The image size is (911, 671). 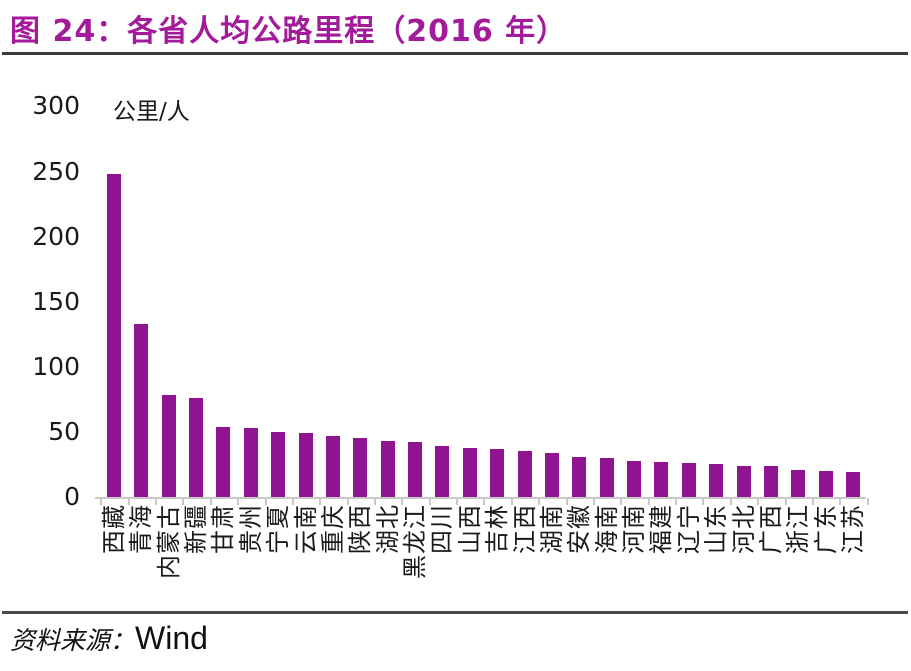 What do you see at coordinates (223, 529) in the screenshot?
I see `x-category-label: 甘肃` at bounding box center [223, 529].